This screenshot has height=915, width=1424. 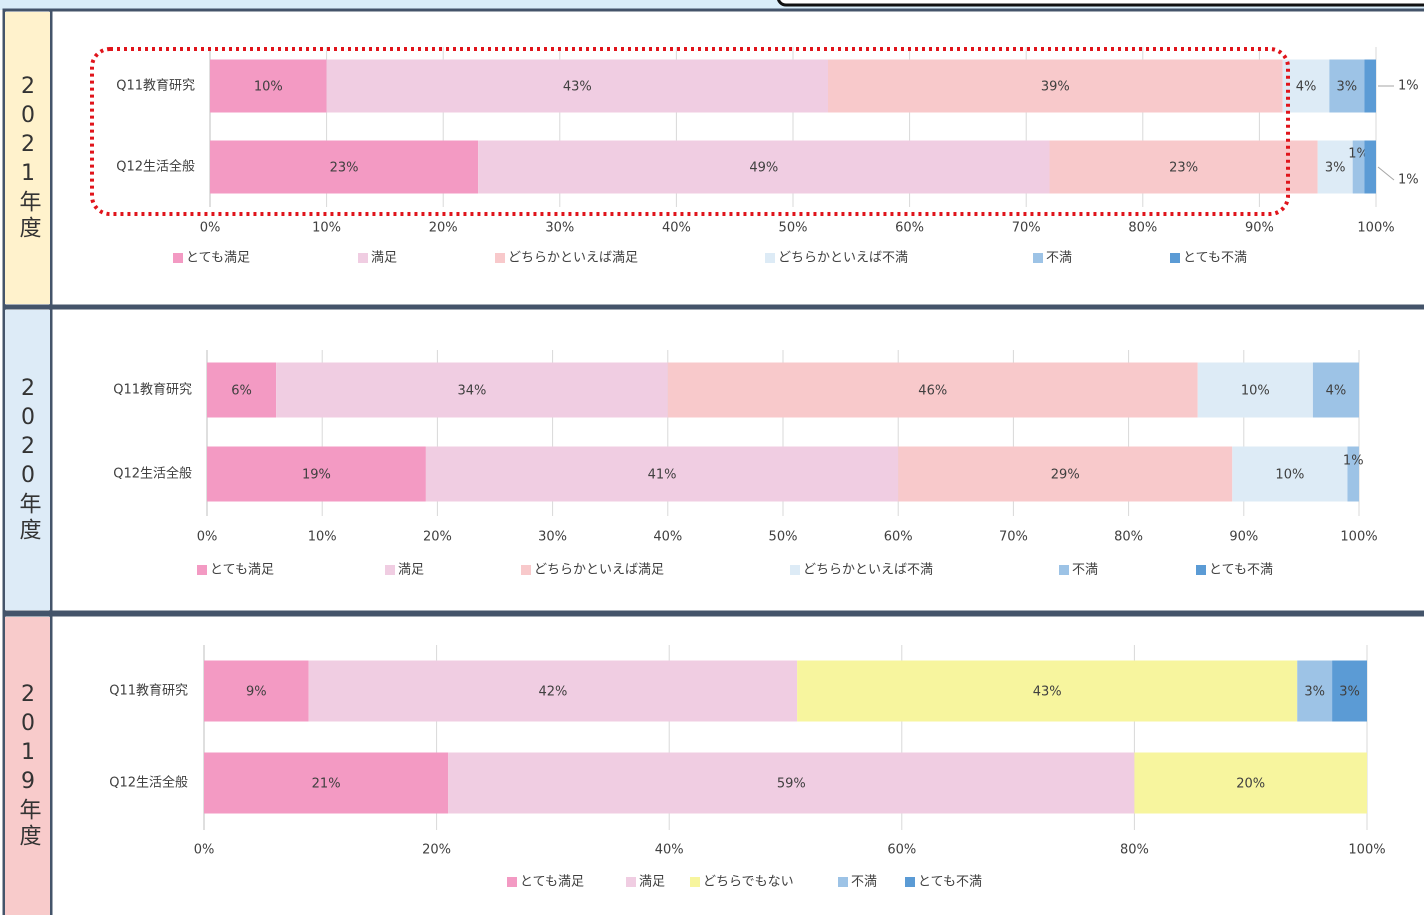 I want to click on value-label: 41%, so click(x=662, y=475).